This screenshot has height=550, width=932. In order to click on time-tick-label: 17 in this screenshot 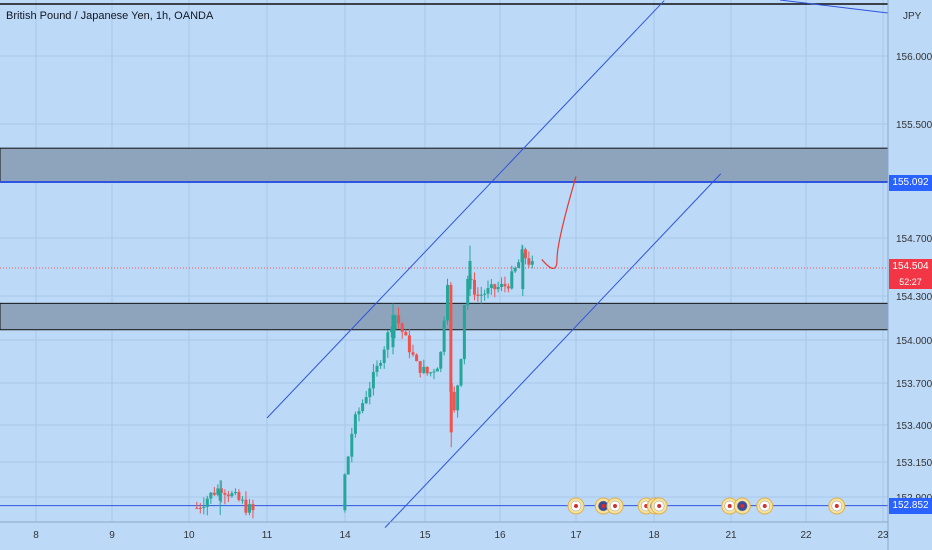, I will do `click(576, 535)`.